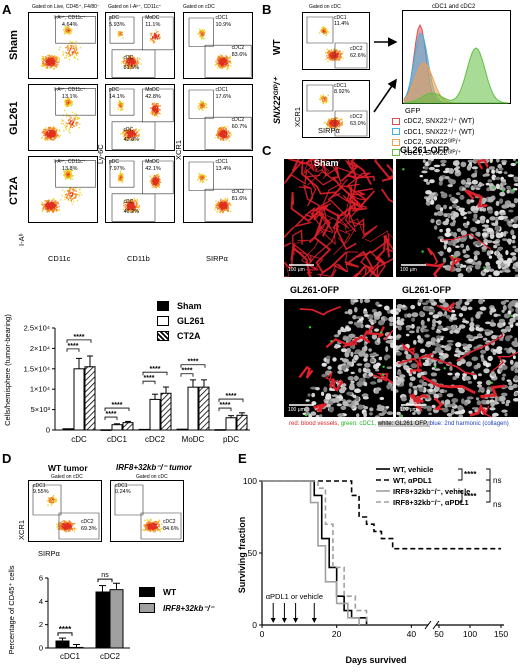 This screenshot has height=672, width=520. What do you see at coordinates (385, 75) in the screenshot?
I see `panel-b-arrows` at bounding box center [385, 75].